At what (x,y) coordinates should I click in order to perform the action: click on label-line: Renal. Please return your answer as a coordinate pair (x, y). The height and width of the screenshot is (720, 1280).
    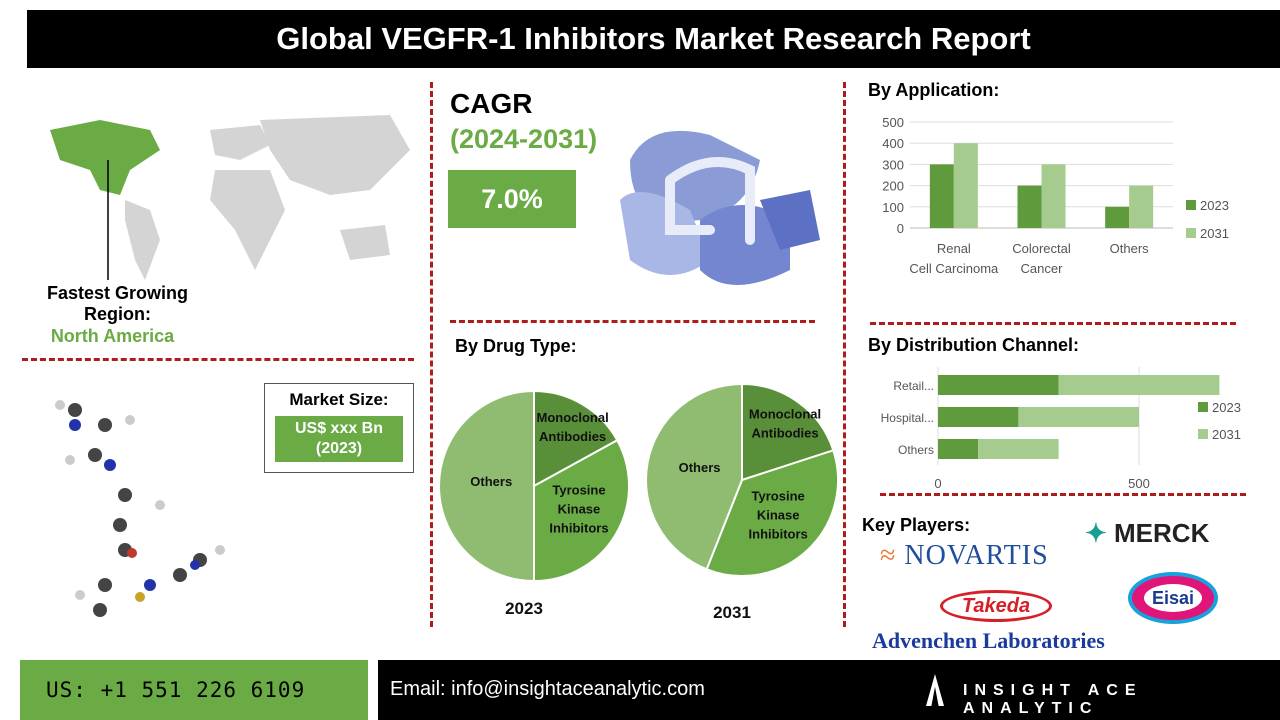
    Looking at the image, I should click on (954, 248).